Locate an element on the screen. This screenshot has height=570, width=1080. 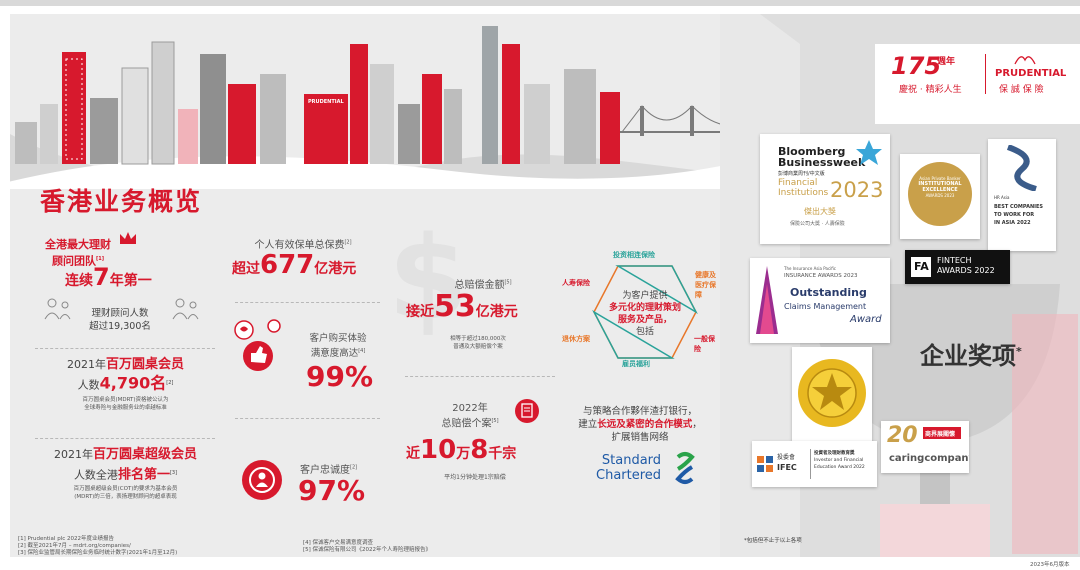
loyalty-cycle-icon is located at coordinates (262, 480).